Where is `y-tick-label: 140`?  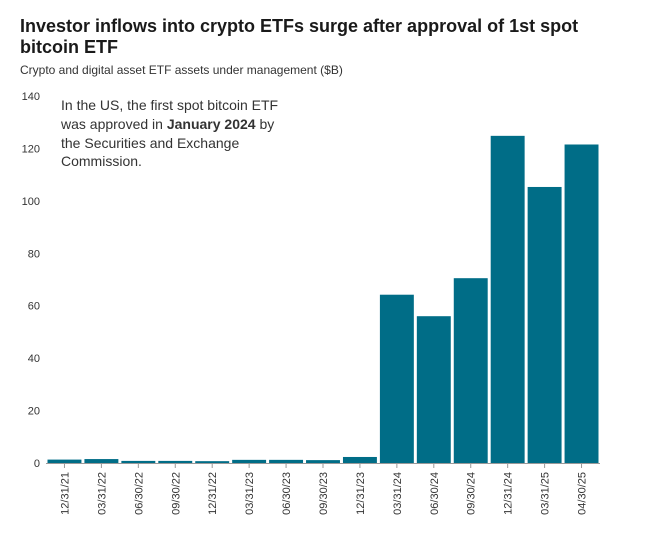
y-tick-label: 140 is located at coordinates (31, 97).